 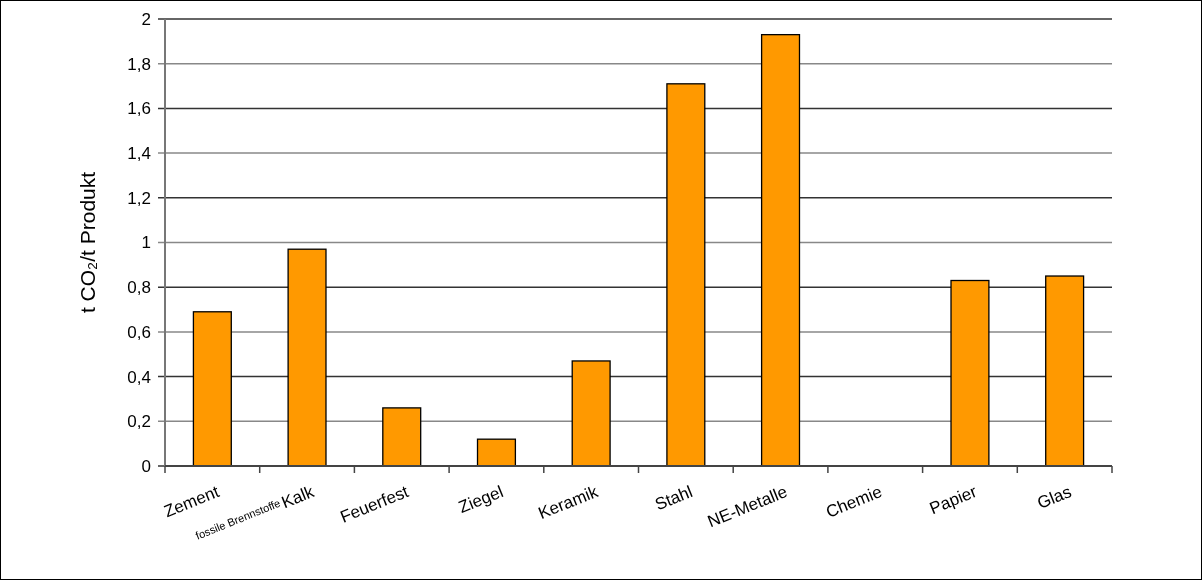 I want to click on y-tick-label: 1, so click(x=146, y=243).